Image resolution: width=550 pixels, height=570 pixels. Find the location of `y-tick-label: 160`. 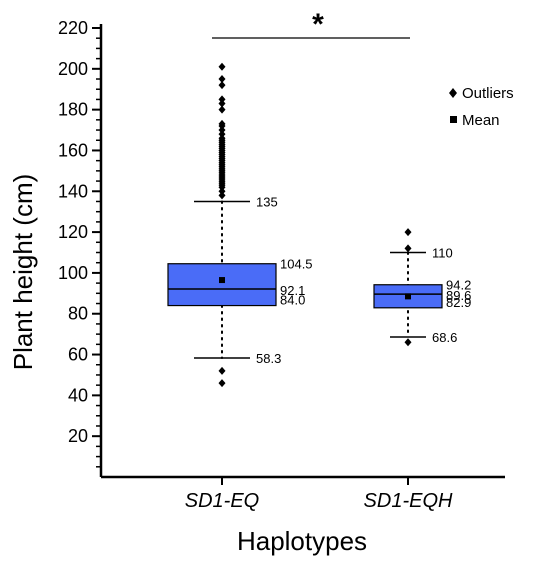

y-tick-label: 160 is located at coordinates (73, 150).